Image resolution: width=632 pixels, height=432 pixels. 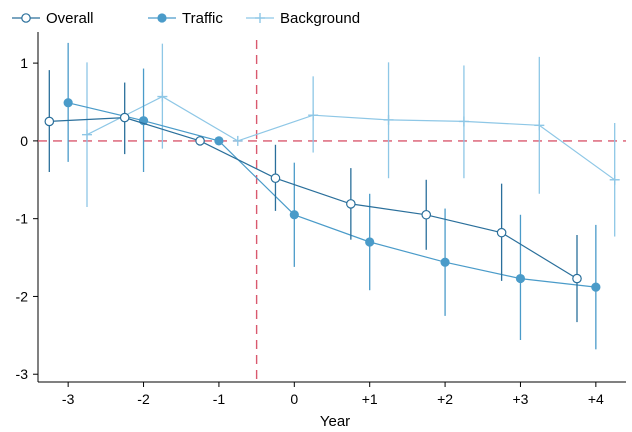 I want to click on legend-label-traffic: Traffic, so click(x=202, y=18).